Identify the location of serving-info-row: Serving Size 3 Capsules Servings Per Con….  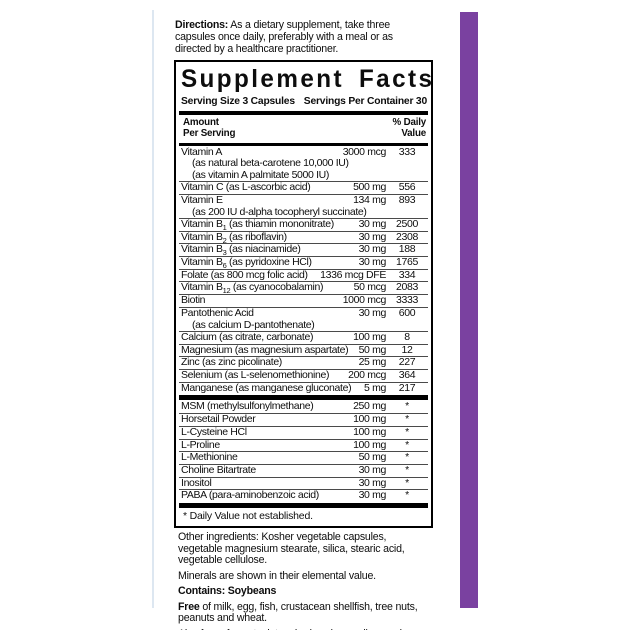
(303, 102).